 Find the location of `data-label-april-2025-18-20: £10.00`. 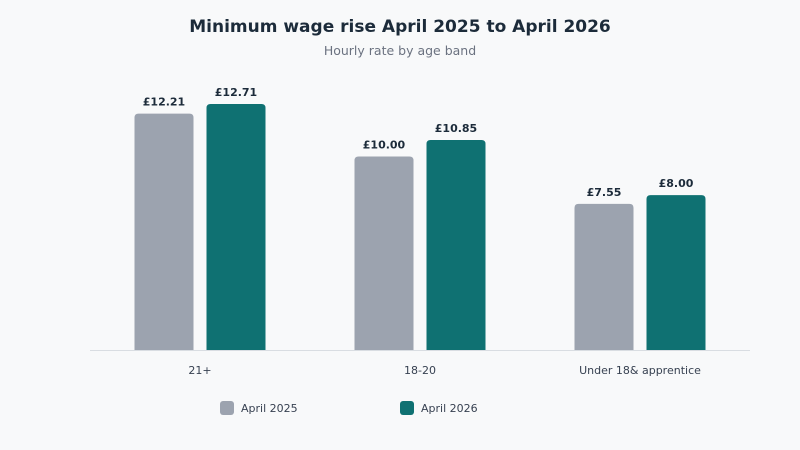

data-label-april-2025-18-20: £10.00 is located at coordinates (384, 144).